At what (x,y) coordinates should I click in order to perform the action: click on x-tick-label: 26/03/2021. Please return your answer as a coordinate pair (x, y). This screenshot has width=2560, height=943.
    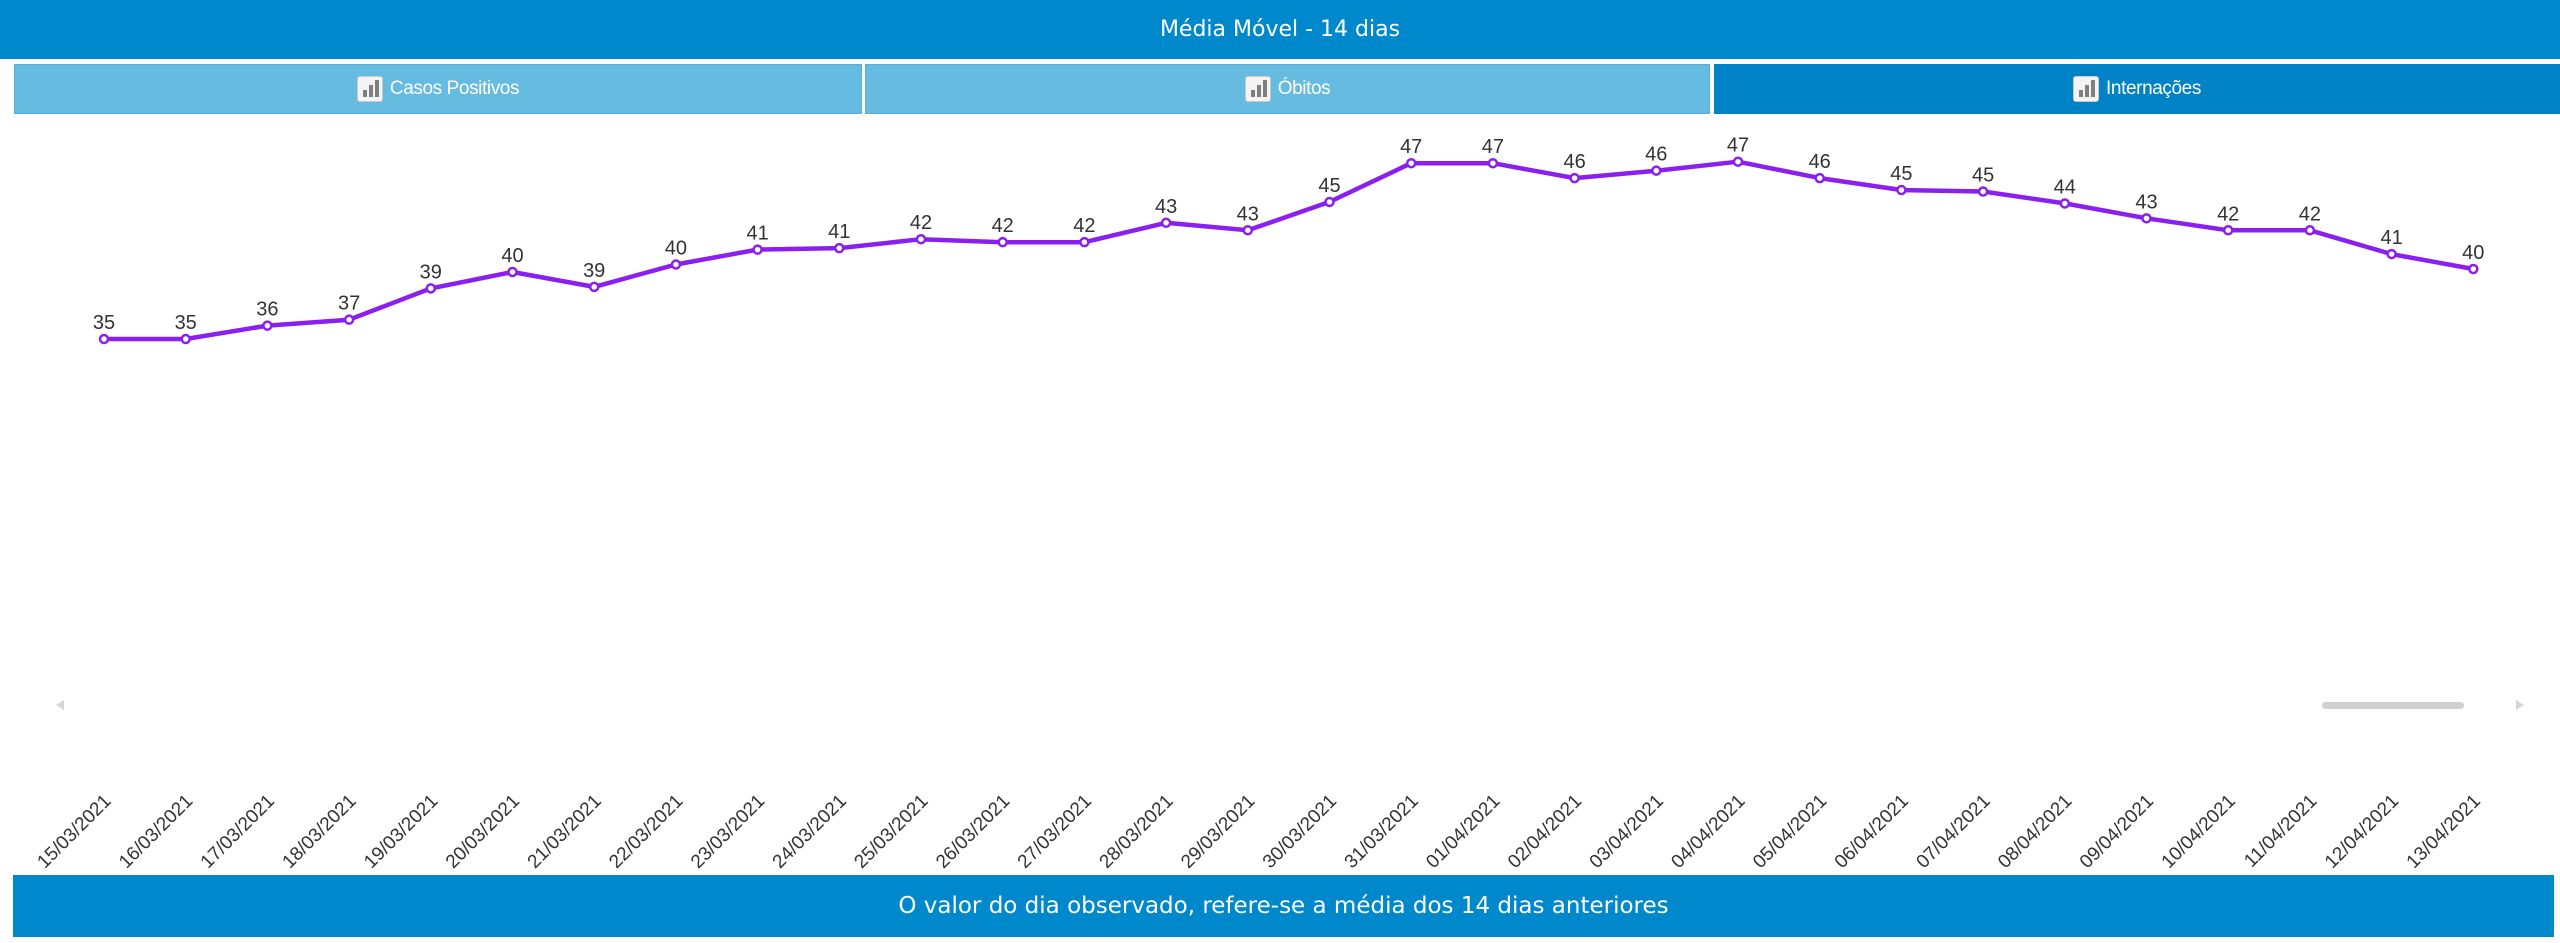
    Looking at the image, I should click on (973, 830).